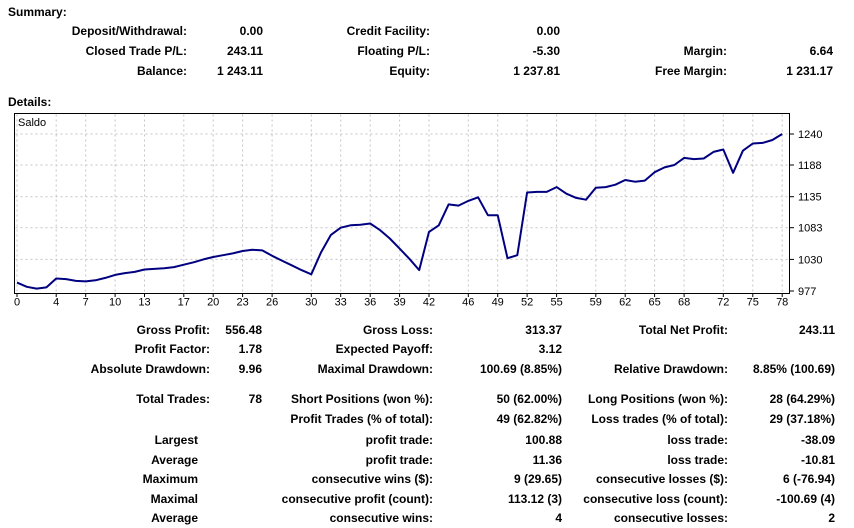 The image size is (854, 528). What do you see at coordinates (705, 51) in the screenshot?
I see `summary-label: Margin:` at bounding box center [705, 51].